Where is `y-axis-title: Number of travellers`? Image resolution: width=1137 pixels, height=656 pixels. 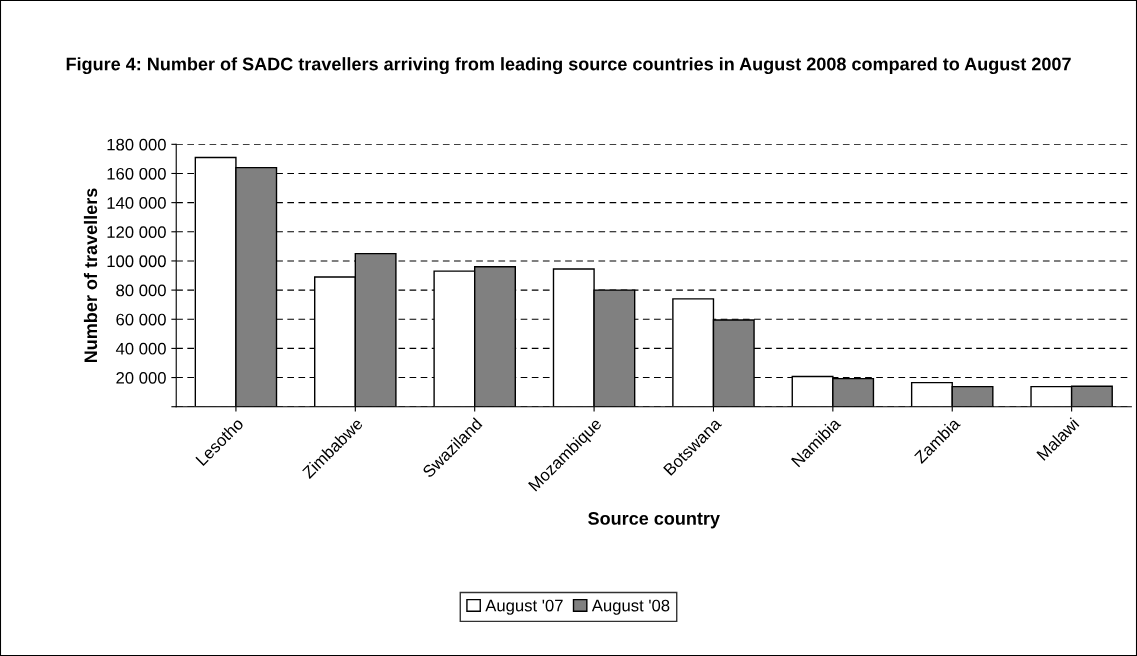
y-axis-title: Number of travellers is located at coordinates (90, 275).